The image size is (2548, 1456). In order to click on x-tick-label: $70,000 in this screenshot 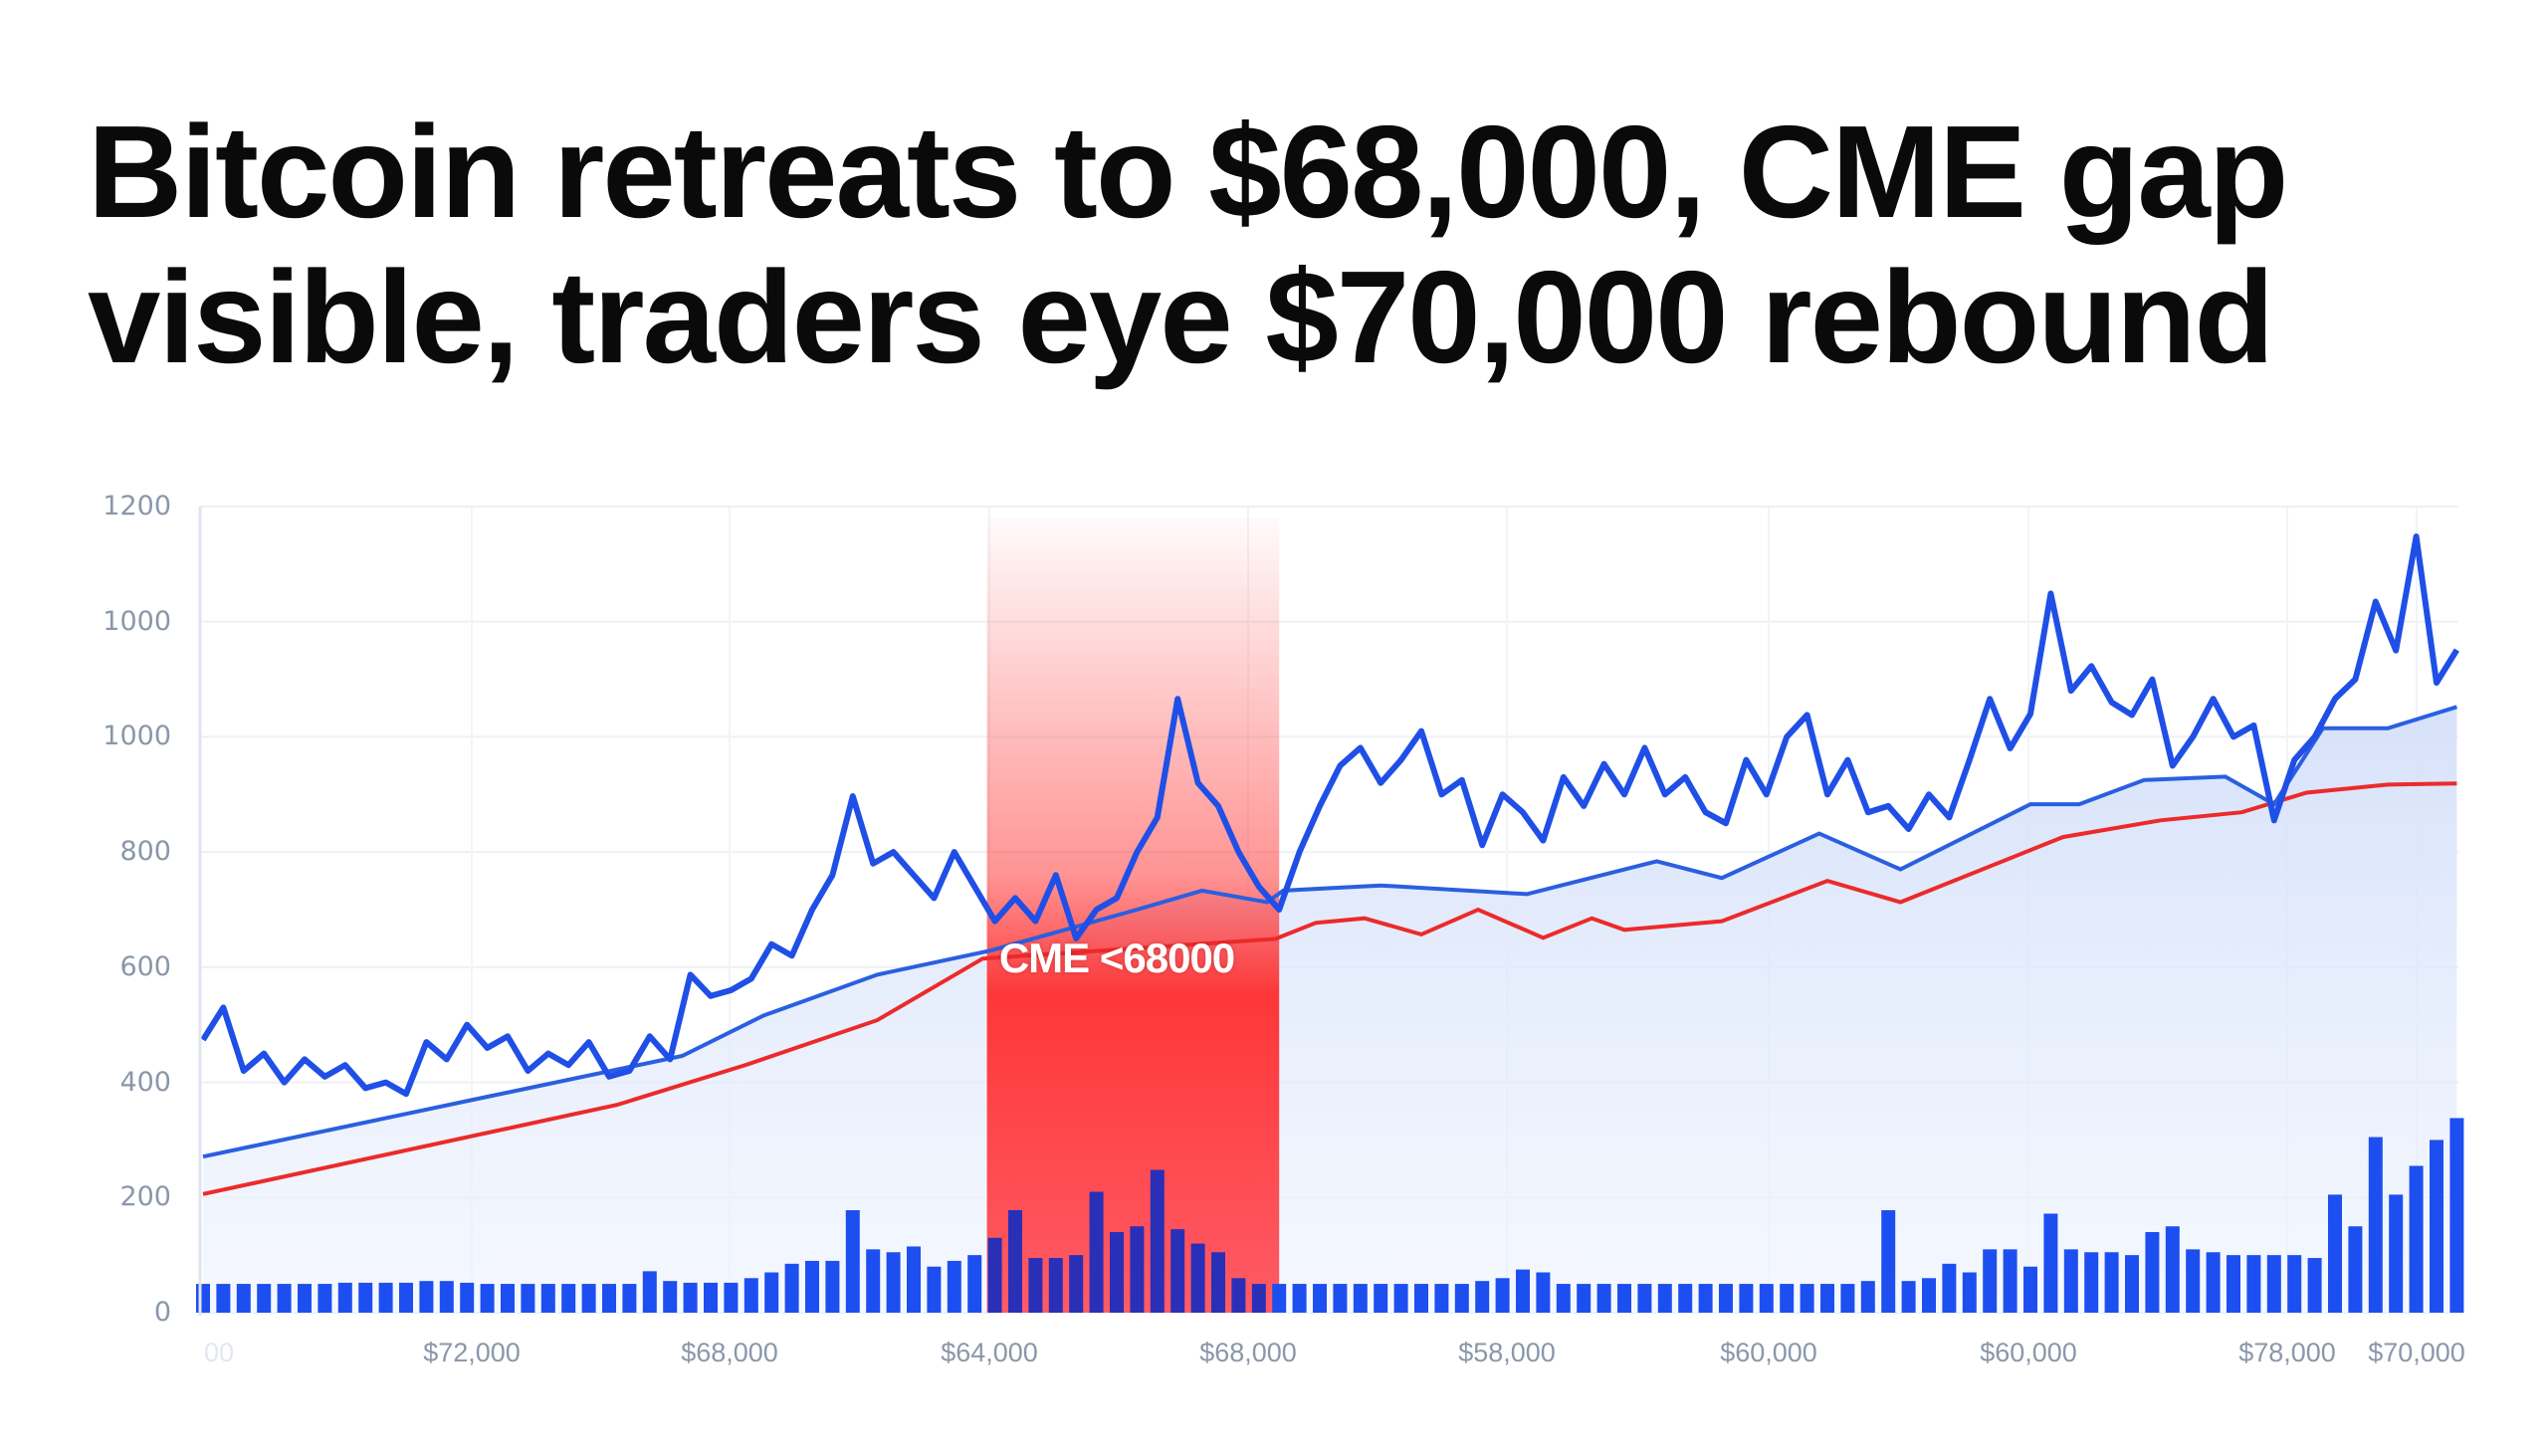, I will do `click(2416, 1352)`.